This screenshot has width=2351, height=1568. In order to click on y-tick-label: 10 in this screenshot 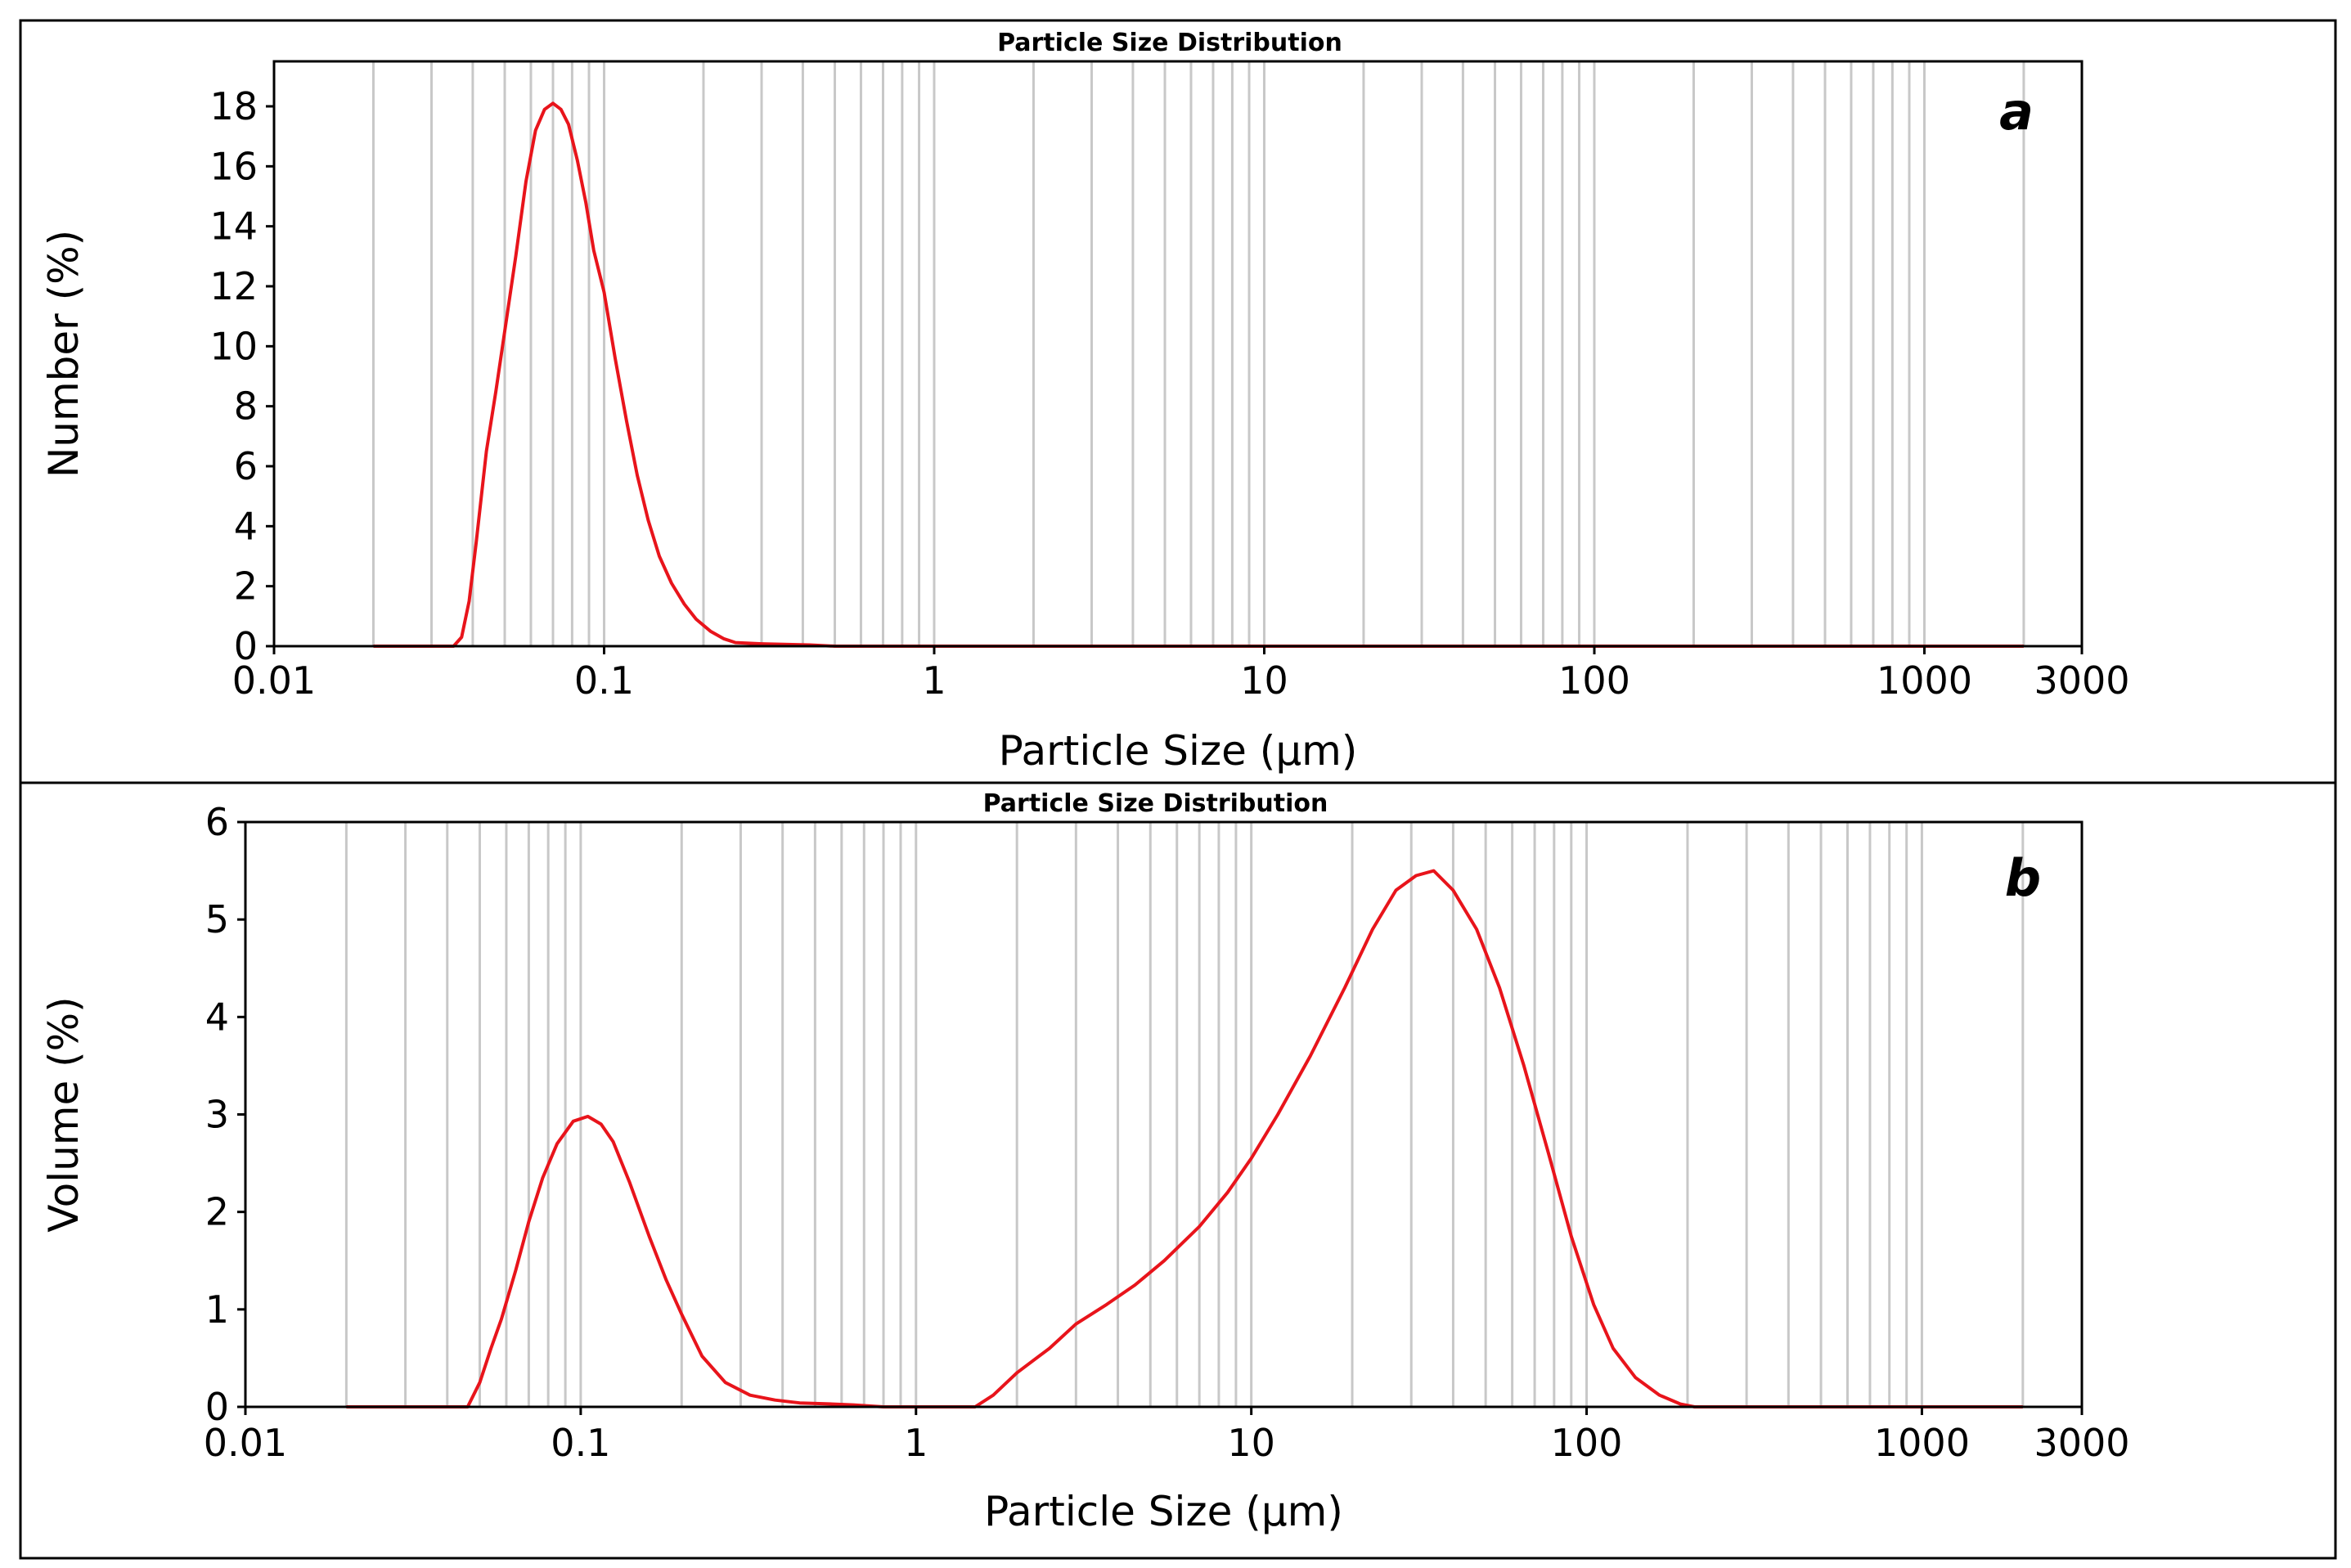, I will do `click(233, 346)`.